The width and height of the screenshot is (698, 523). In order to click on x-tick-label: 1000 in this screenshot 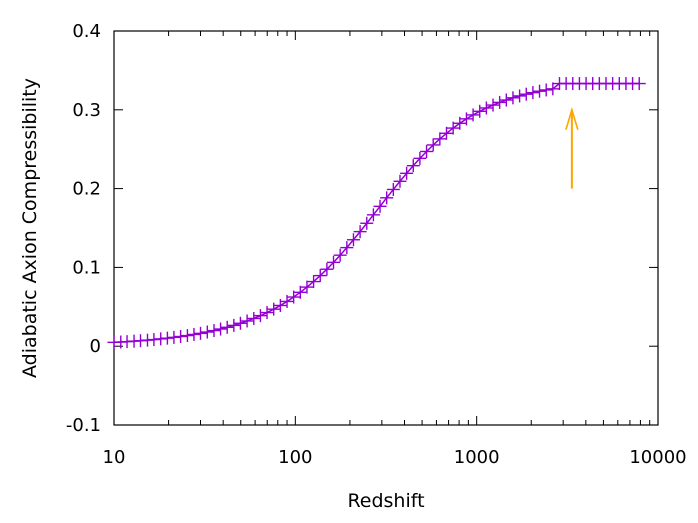, I will do `click(477, 457)`.